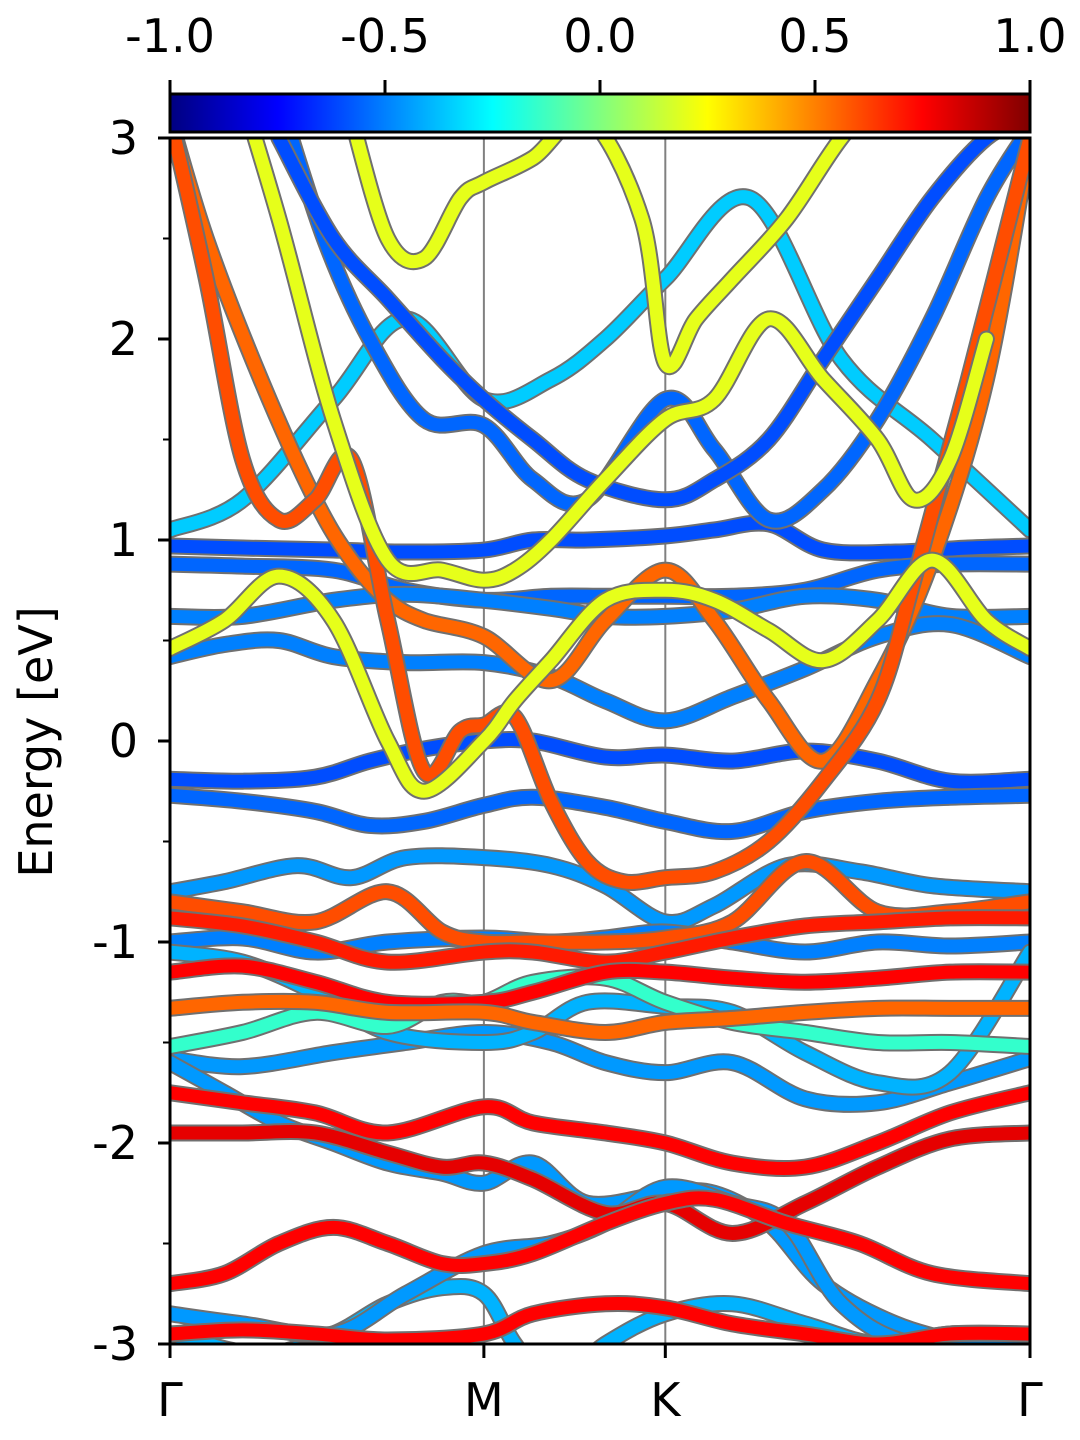  Describe the element at coordinates (123, 540) in the screenshot. I see `y-tick-label: 1` at that location.